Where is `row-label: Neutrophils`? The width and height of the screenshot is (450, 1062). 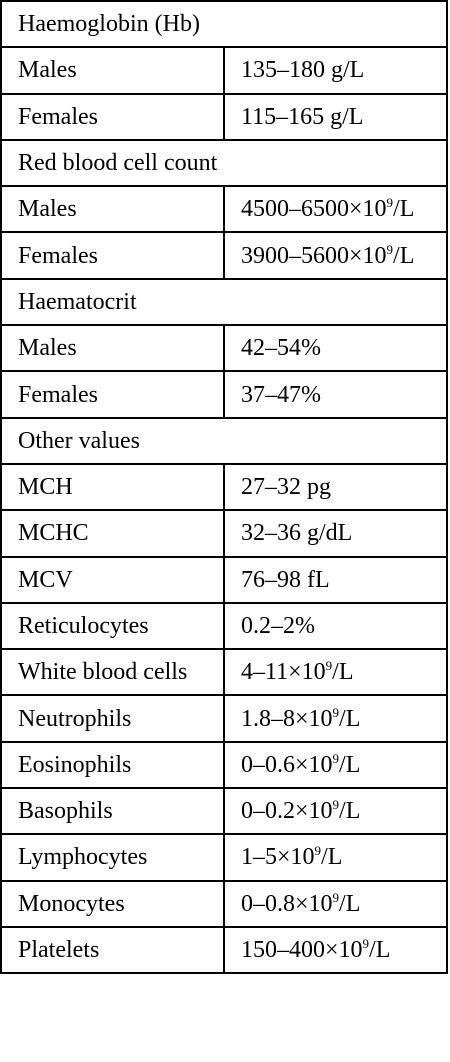 row-label: Neutrophils is located at coordinates (112, 718).